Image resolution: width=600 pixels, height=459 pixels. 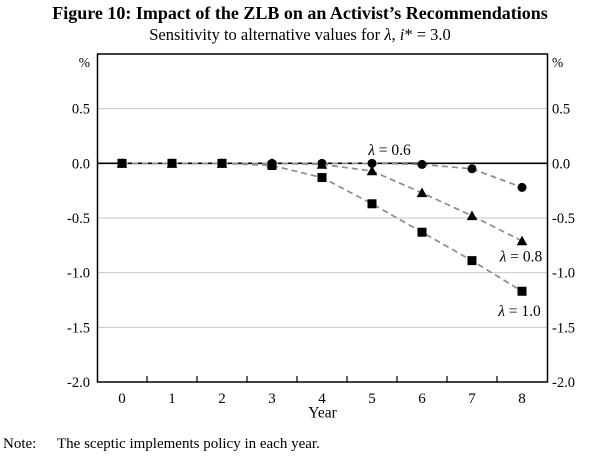 What do you see at coordinates (267, 34) in the screenshot?
I see `subtitle-text: Sensitivity to alternative values for` at bounding box center [267, 34].